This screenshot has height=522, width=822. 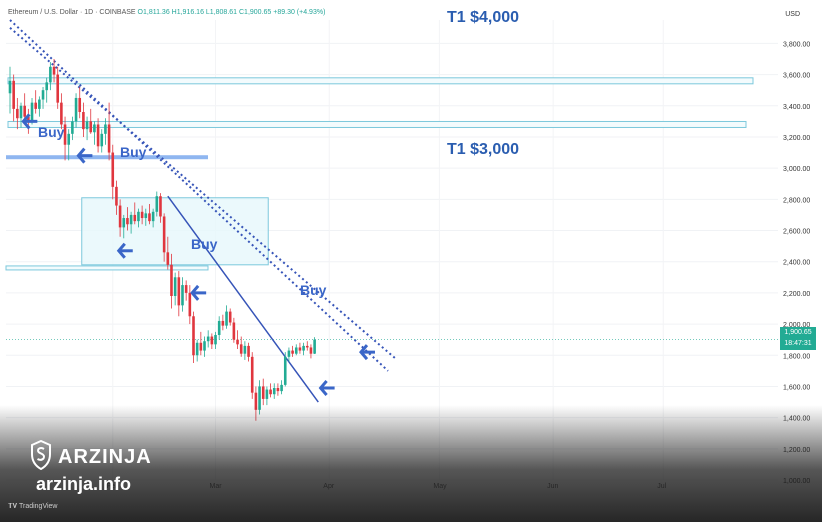 I want to click on zone-boxes, so click(x=175, y=231).